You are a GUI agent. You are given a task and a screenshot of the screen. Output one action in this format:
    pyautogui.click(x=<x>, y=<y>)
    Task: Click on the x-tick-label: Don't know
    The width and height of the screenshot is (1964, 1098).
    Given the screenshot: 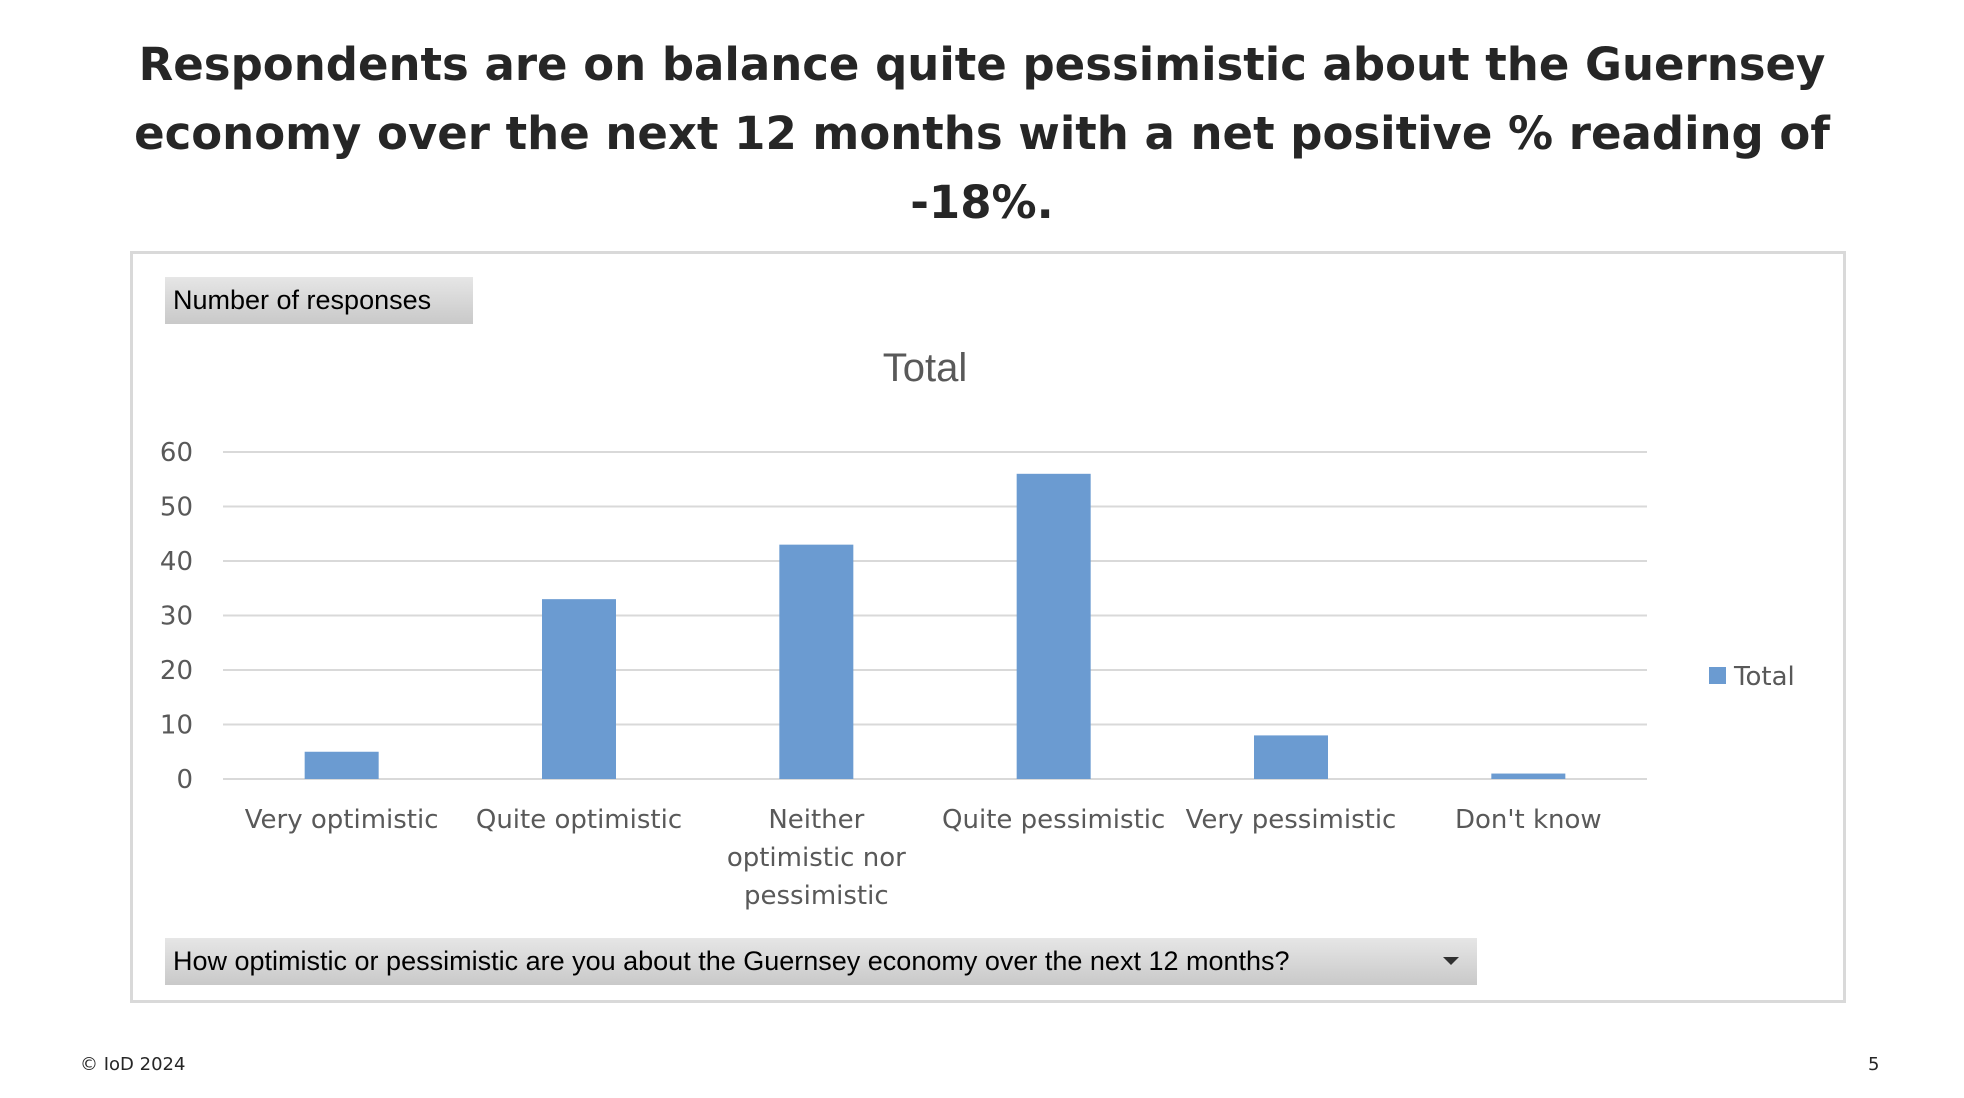 What is the action you would take?
    pyautogui.click(x=1528, y=820)
    